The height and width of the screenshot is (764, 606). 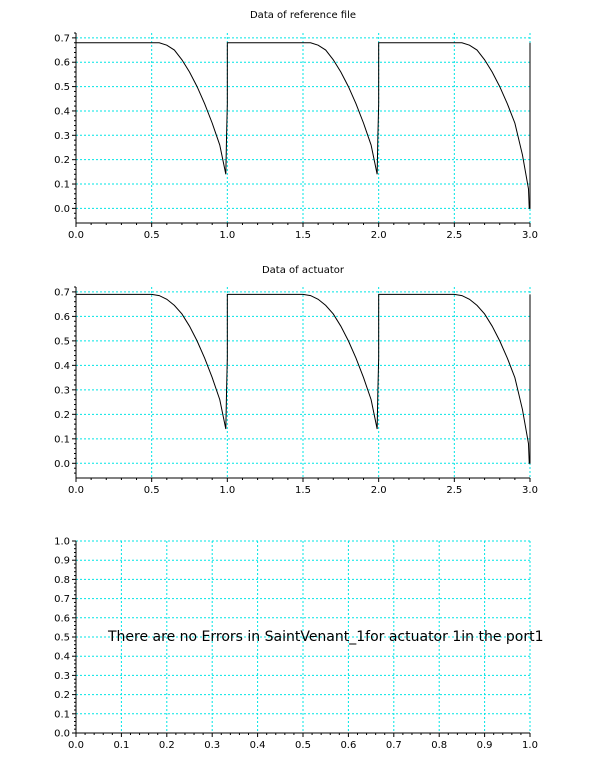 I want to click on error-x-tick-label: 0.9, so click(x=485, y=745).